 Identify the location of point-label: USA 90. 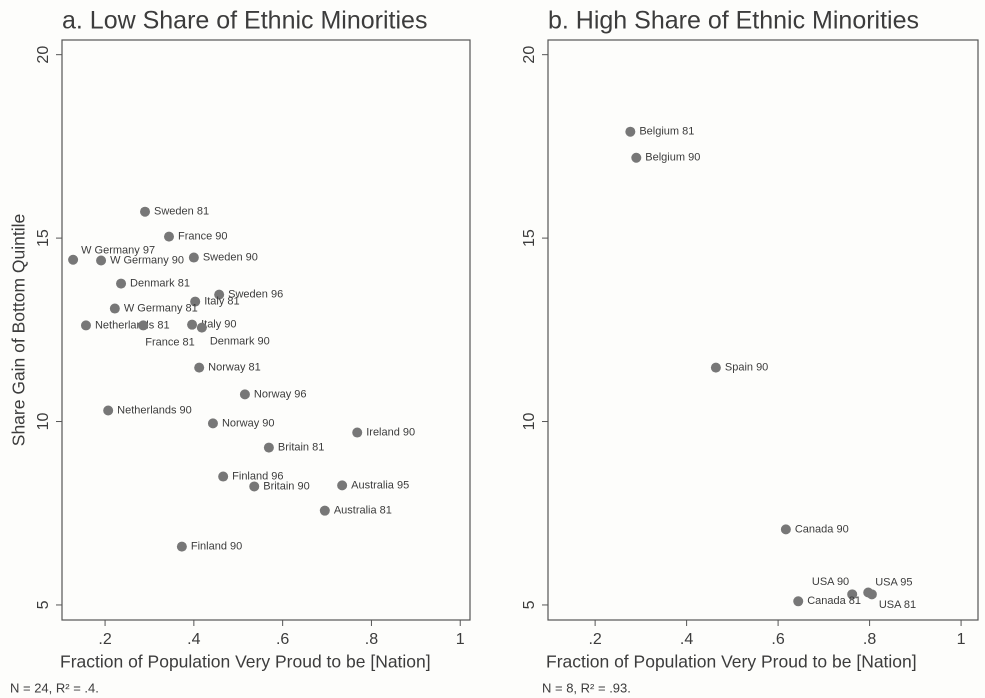
(830, 582).